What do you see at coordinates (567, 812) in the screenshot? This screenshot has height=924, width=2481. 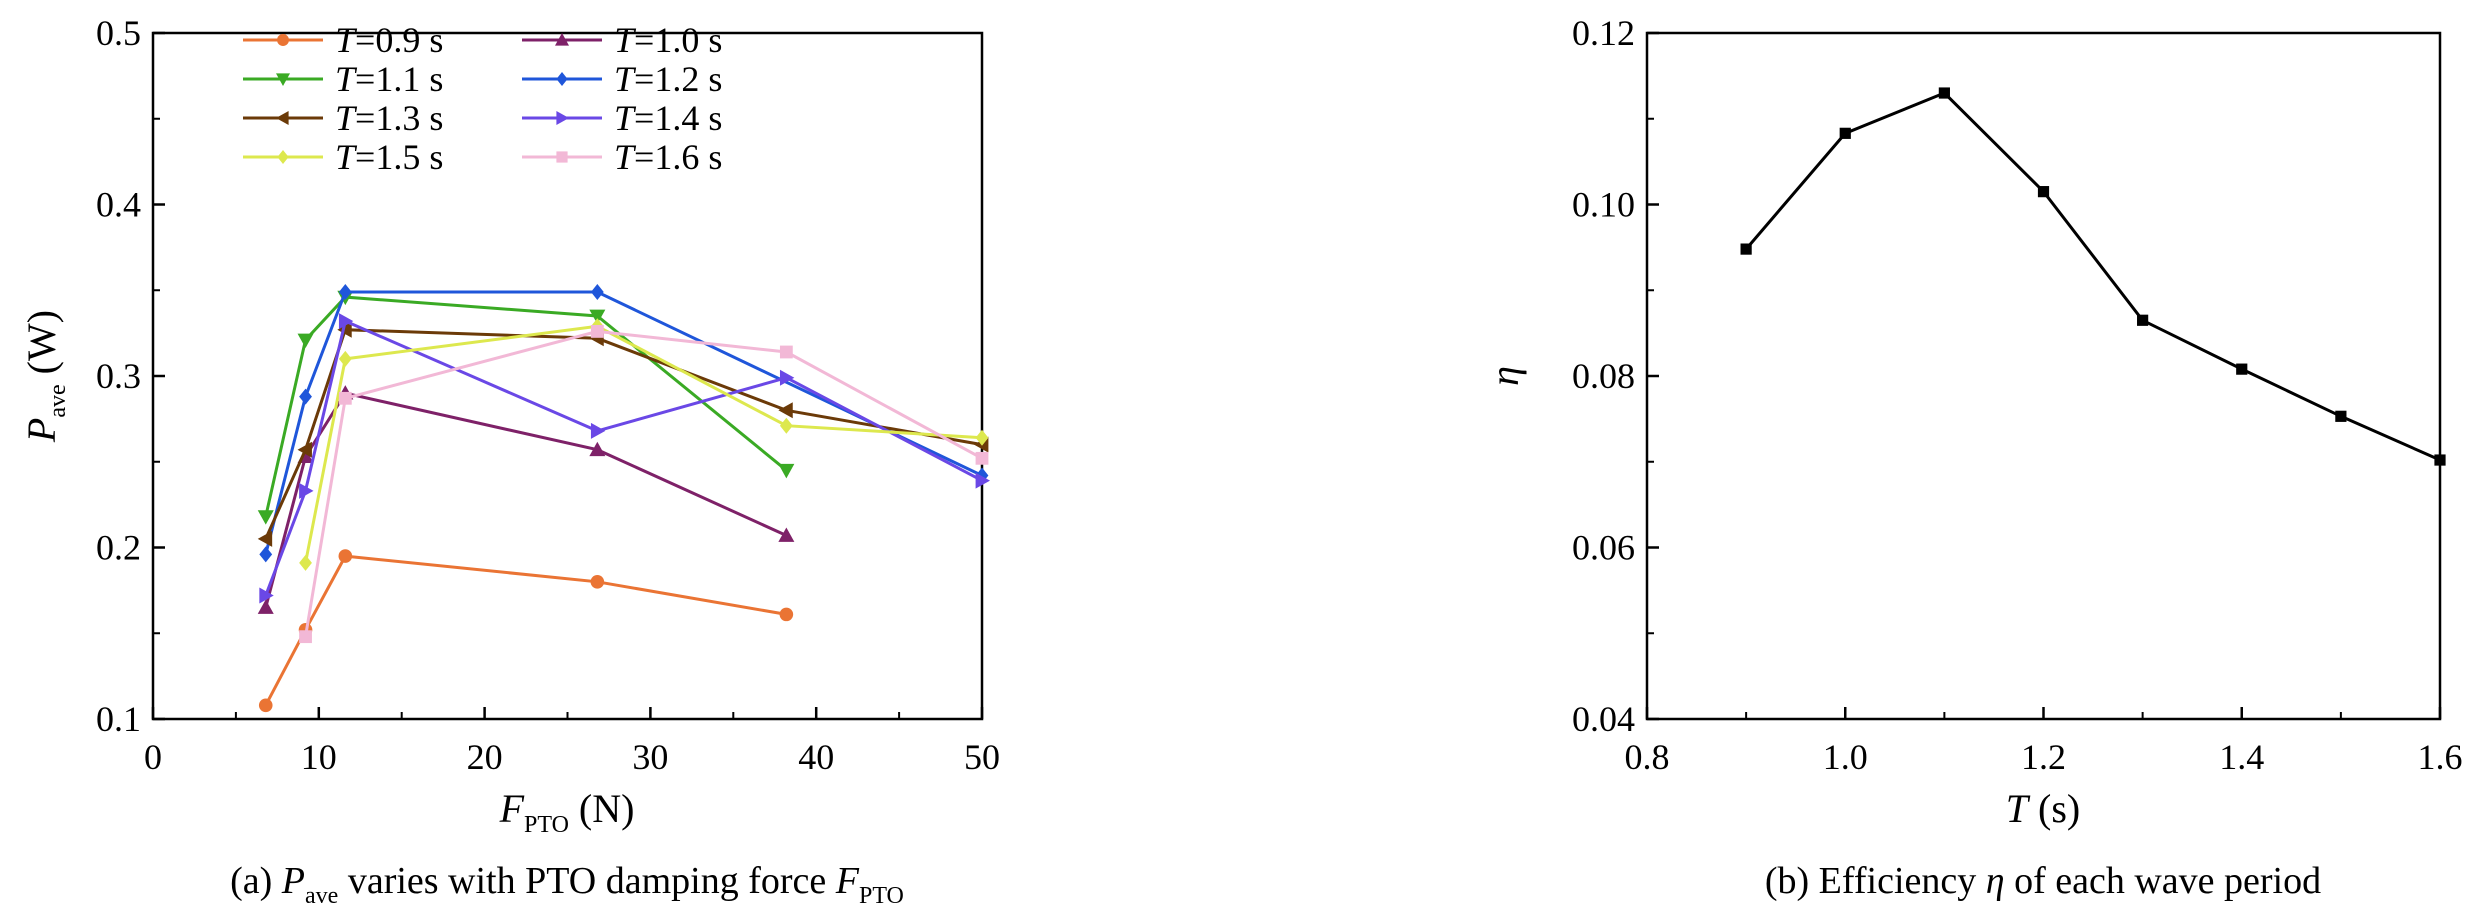 I see `panel-a-xlabel: FPTO (N)` at bounding box center [567, 812].